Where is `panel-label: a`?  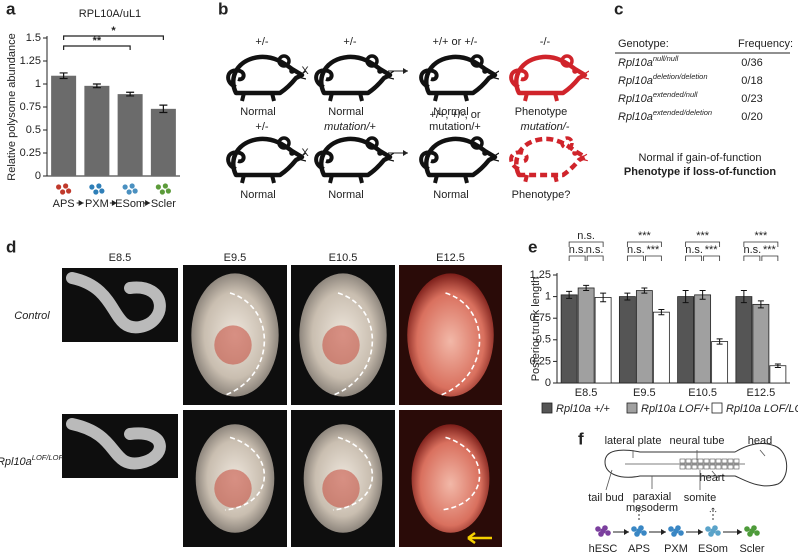
panel-label: a is located at coordinates (11, 9).